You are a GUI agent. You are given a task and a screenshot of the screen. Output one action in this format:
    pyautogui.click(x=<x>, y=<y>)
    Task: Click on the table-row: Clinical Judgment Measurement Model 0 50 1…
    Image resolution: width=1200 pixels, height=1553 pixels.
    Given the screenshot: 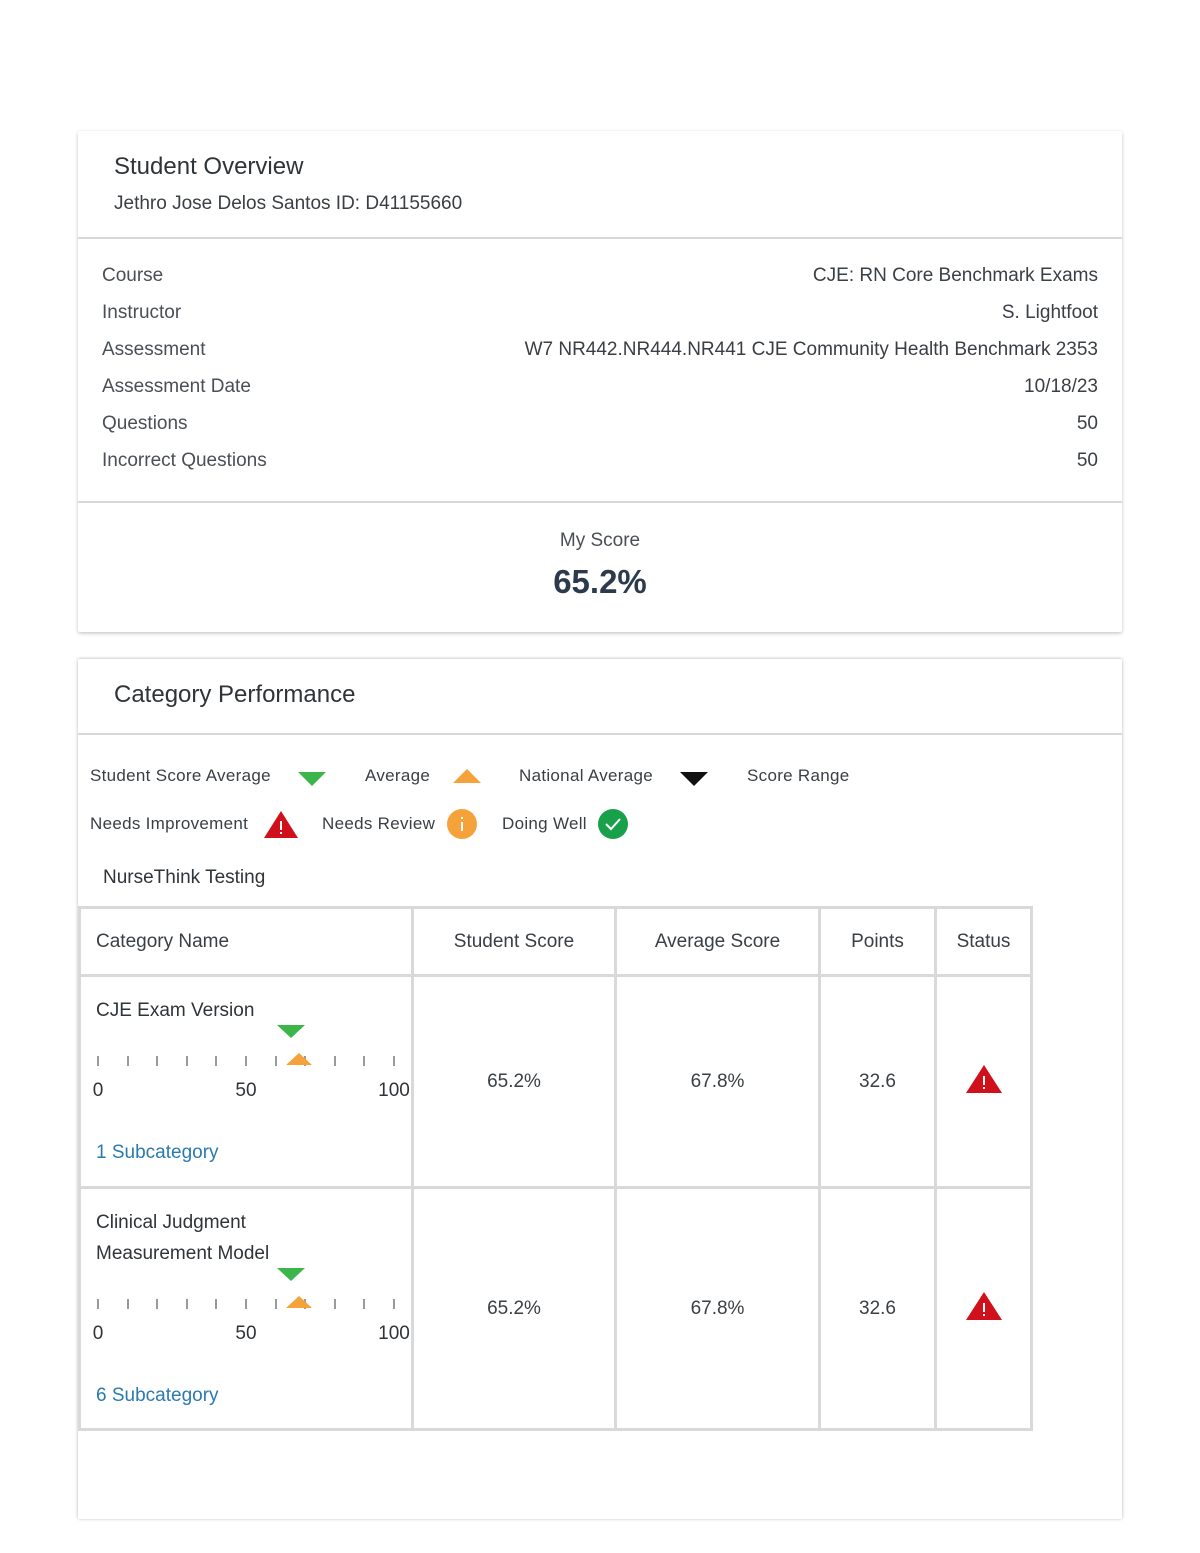 What is the action you would take?
    pyautogui.click(x=555, y=1308)
    